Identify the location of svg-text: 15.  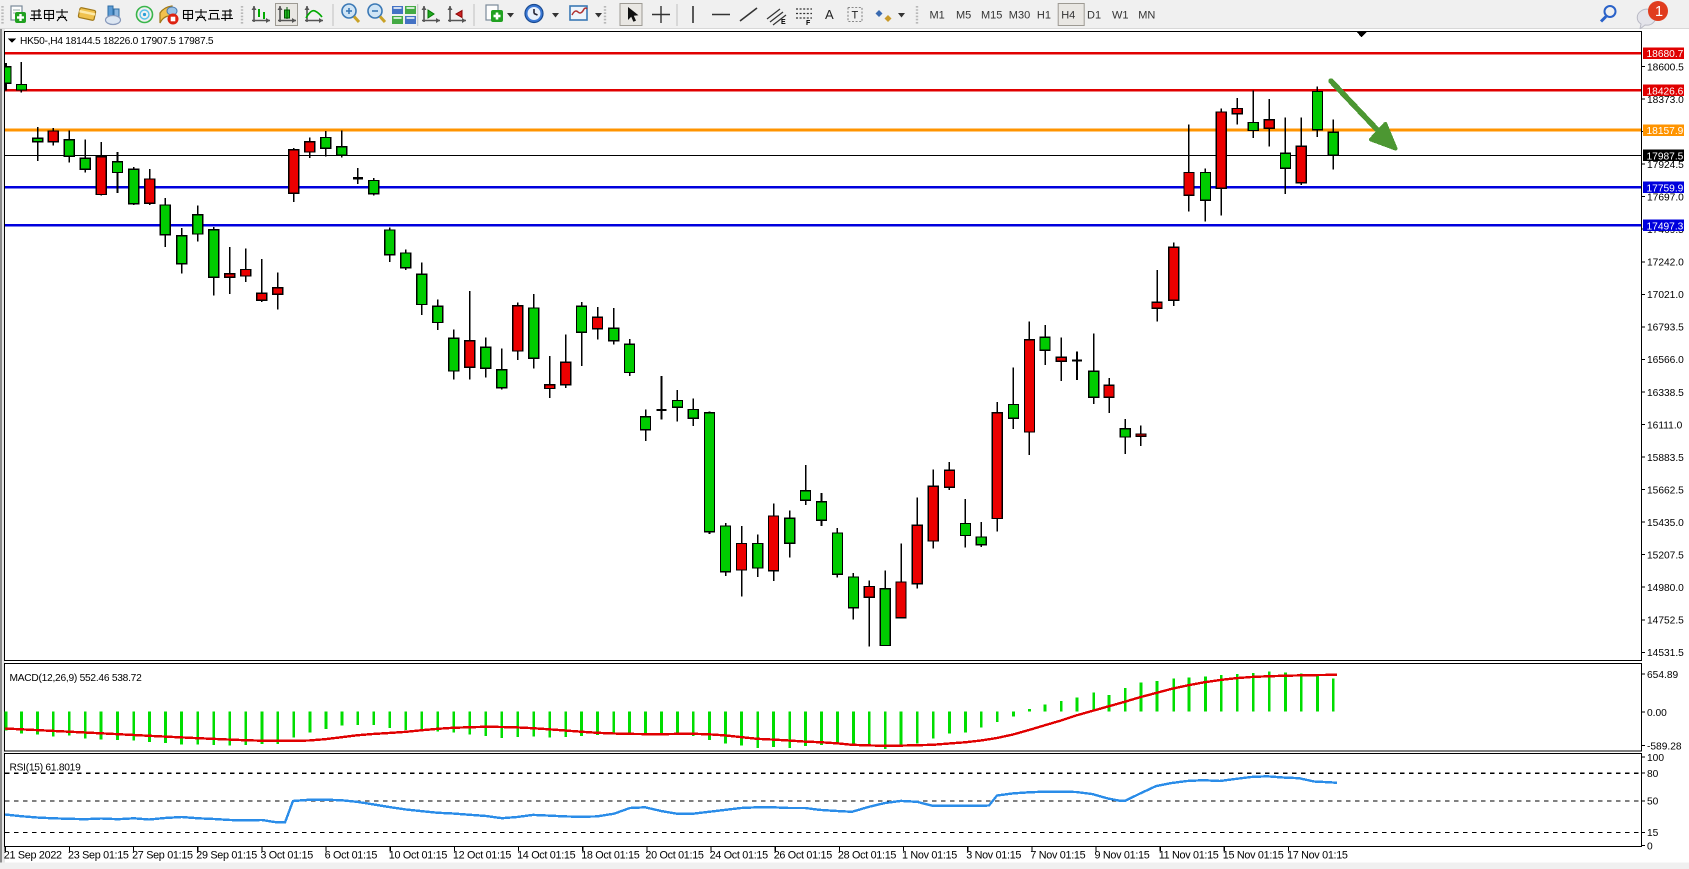
(1653, 833).